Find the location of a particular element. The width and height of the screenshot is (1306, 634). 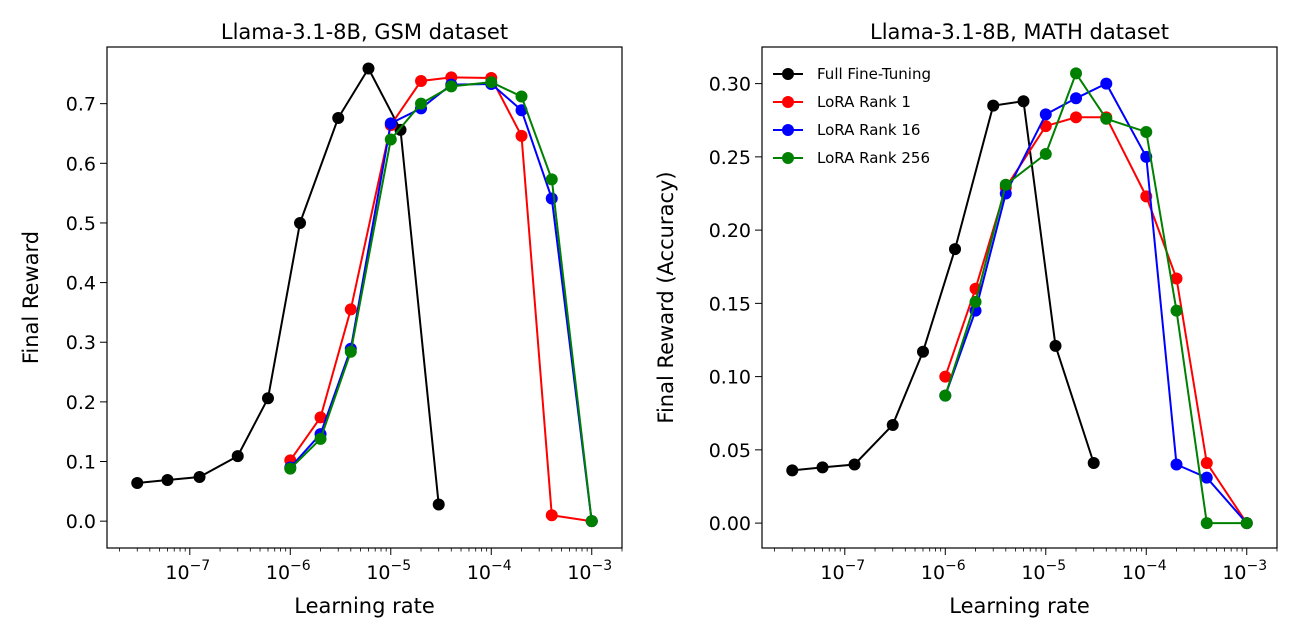

y-tick-label: 0.10 is located at coordinates (730, 378).